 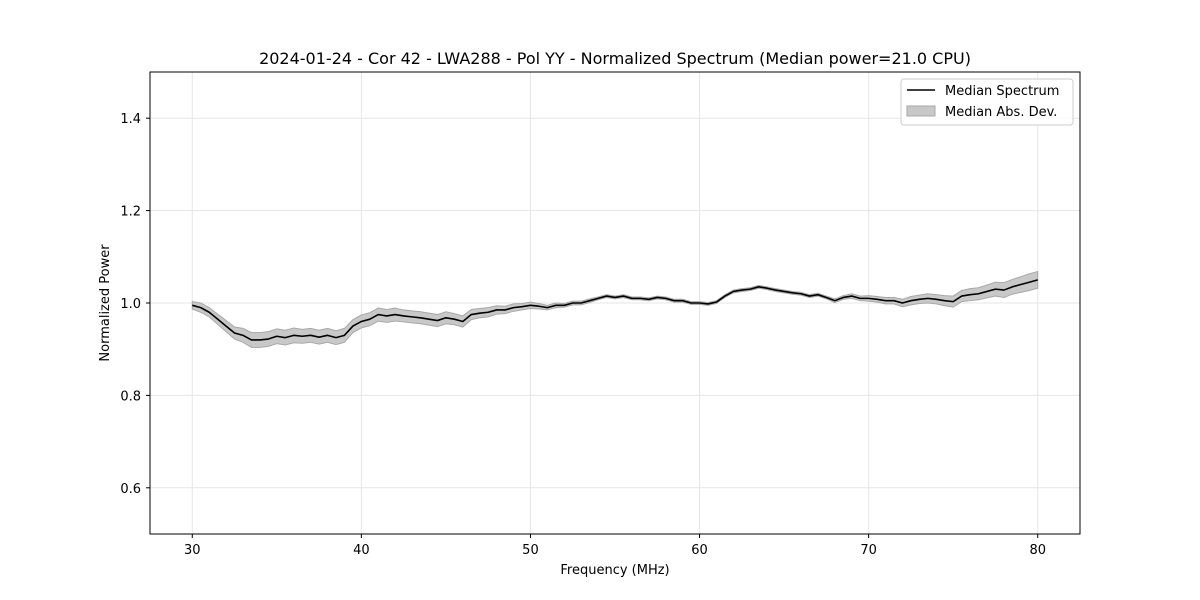 I want to click on x-tick-label: 60, so click(x=699, y=550).